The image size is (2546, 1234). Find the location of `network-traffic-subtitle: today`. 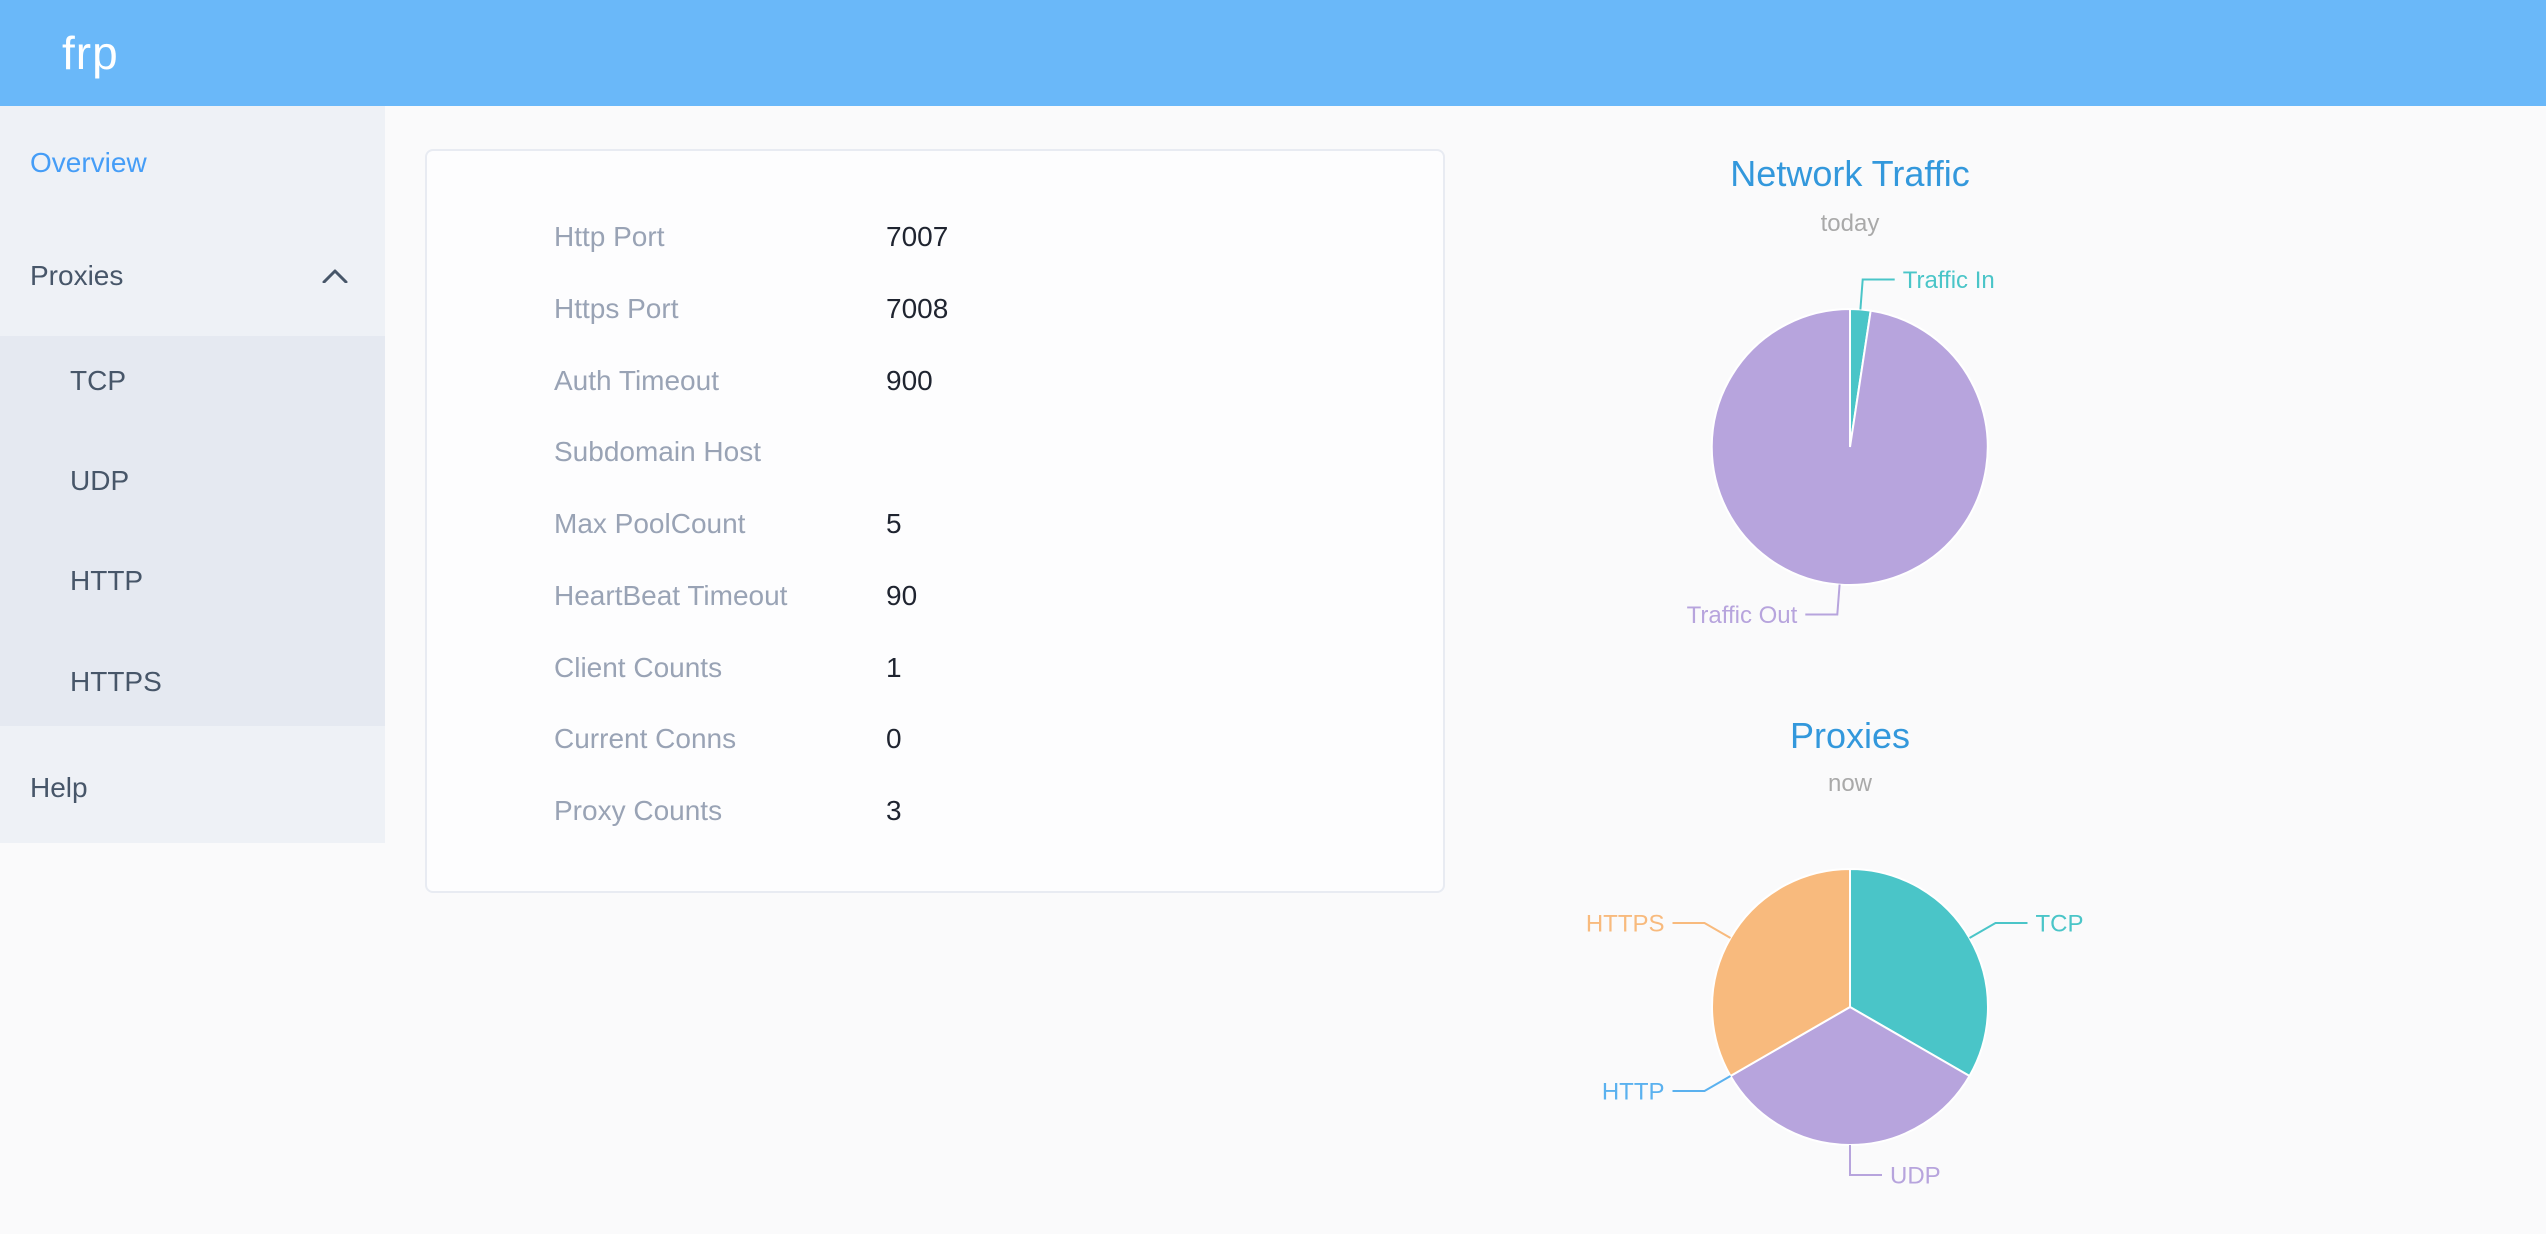

network-traffic-subtitle: today is located at coordinates (1850, 223).